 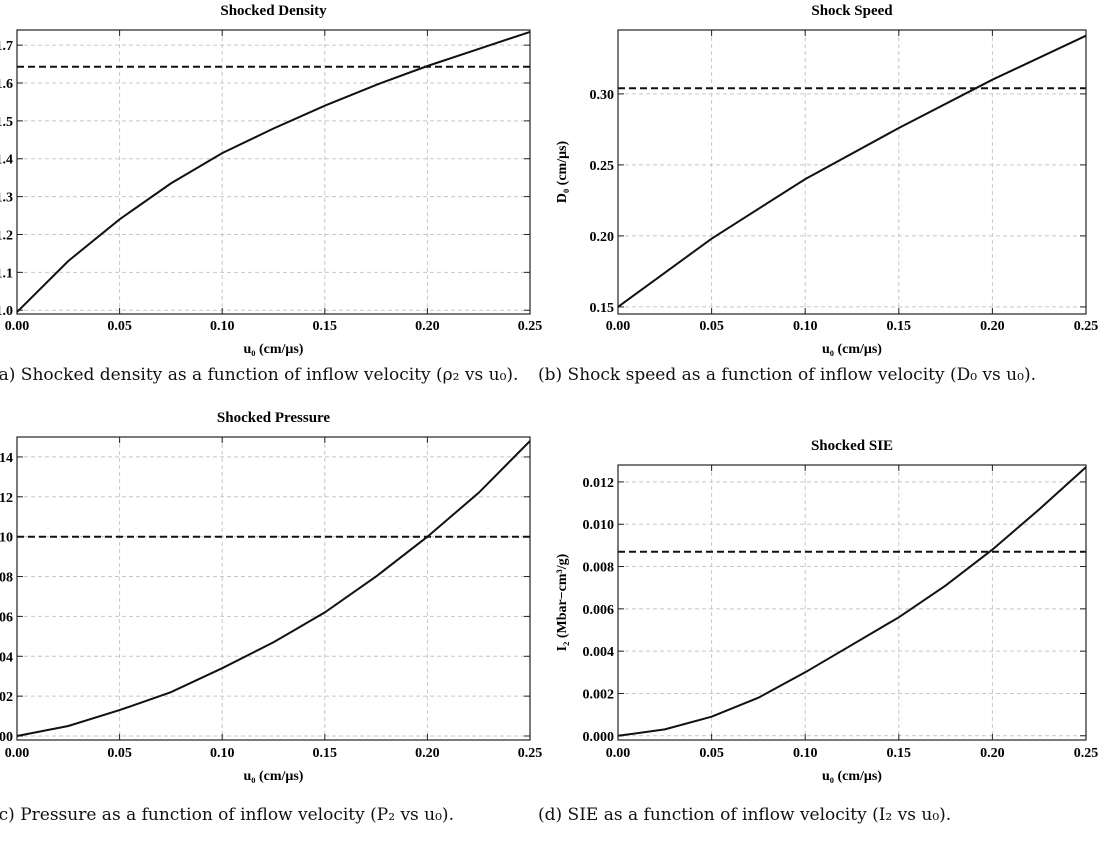 I want to click on y-tick-label: 0.002, so click(x=599, y=694).